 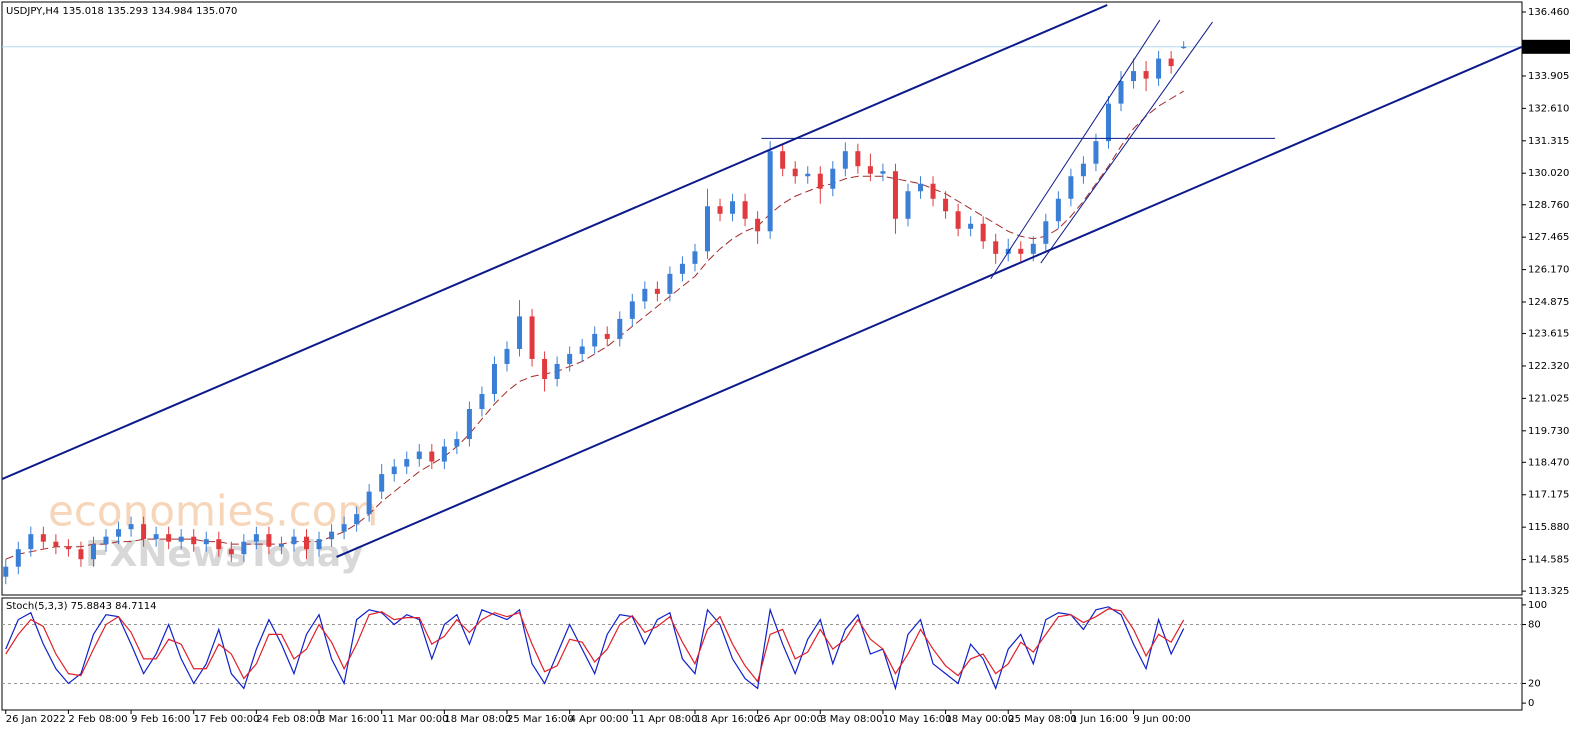 I want to click on stoch-line, so click(x=595, y=648).